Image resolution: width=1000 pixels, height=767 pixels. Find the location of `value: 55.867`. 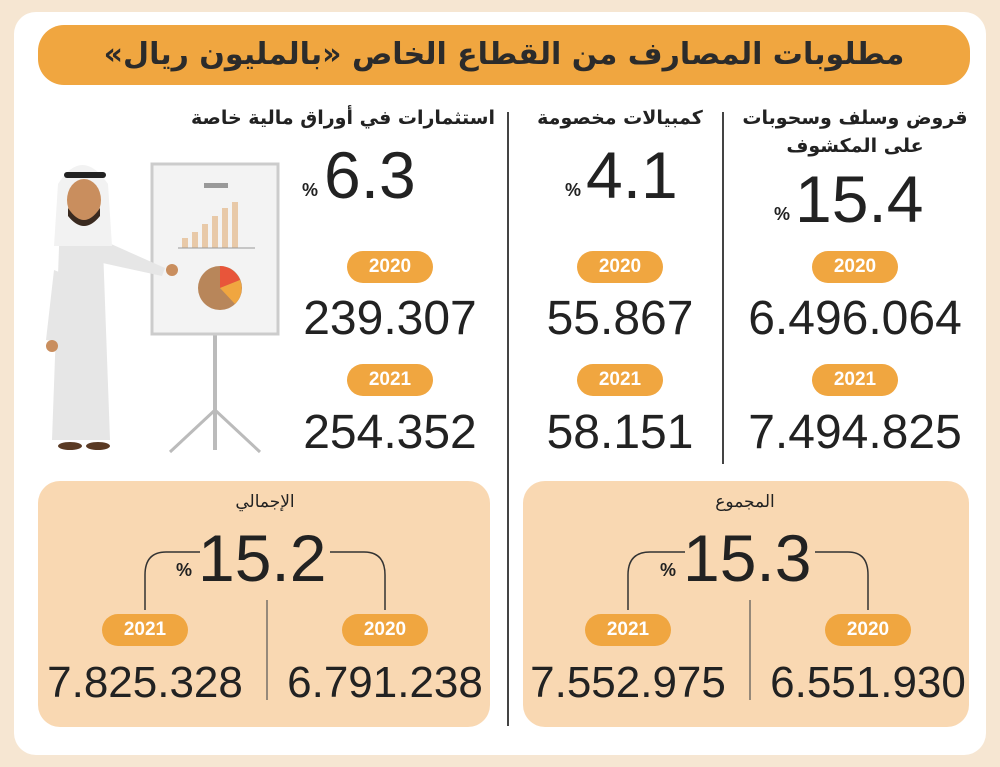

value: 55.867 is located at coordinates (620, 318).